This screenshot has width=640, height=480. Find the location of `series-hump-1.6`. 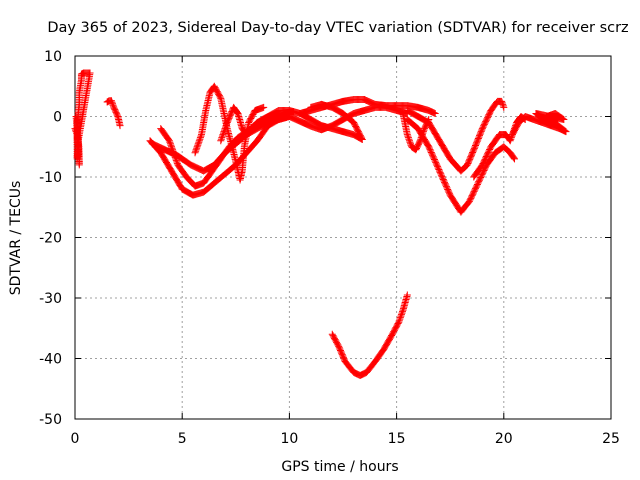

series-hump-1.6 is located at coordinates (113, 113).